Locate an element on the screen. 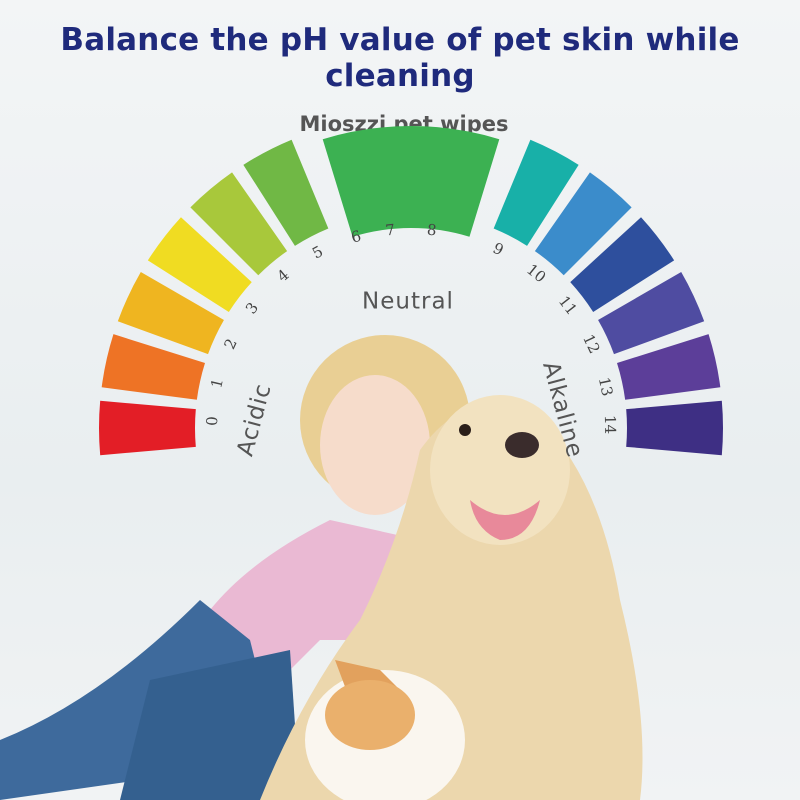  ph-number: 6 is located at coordinates (356, 237).